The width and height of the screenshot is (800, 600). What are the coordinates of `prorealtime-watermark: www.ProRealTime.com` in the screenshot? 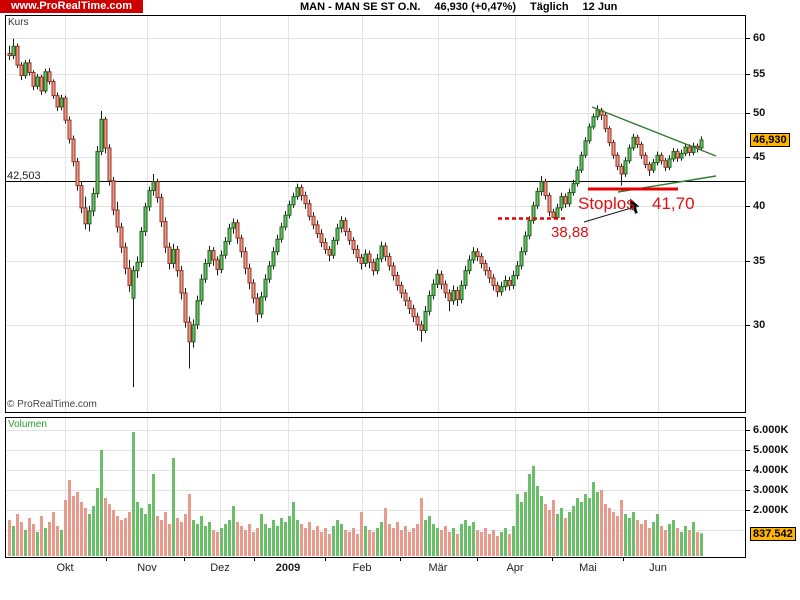 It's located at (71, 6).